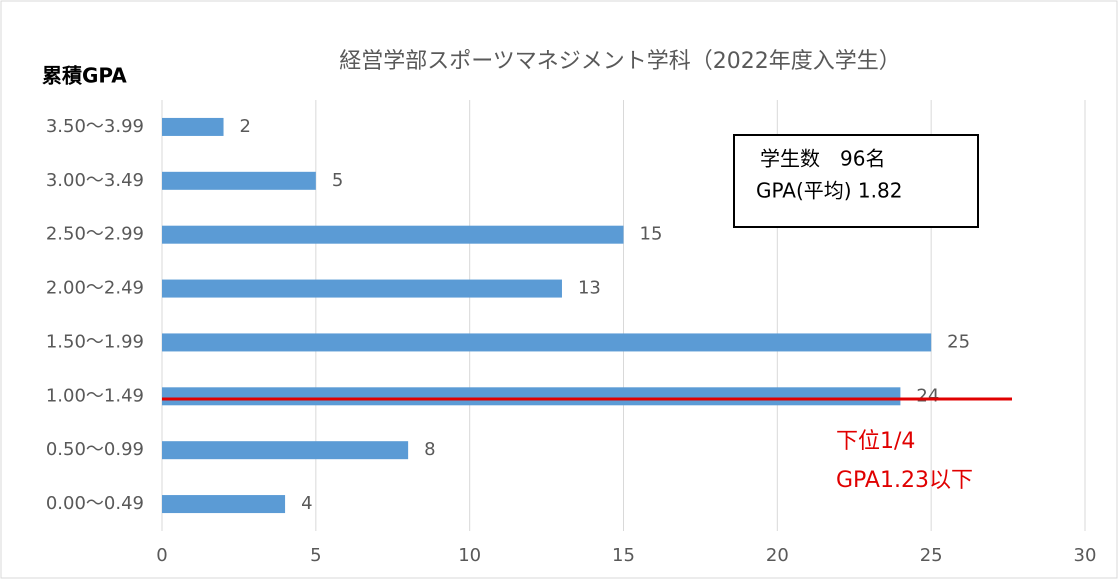  Describe the element at coordinates (469, 555) in the screenshot. I see `x-tick-label: 10` at that location.